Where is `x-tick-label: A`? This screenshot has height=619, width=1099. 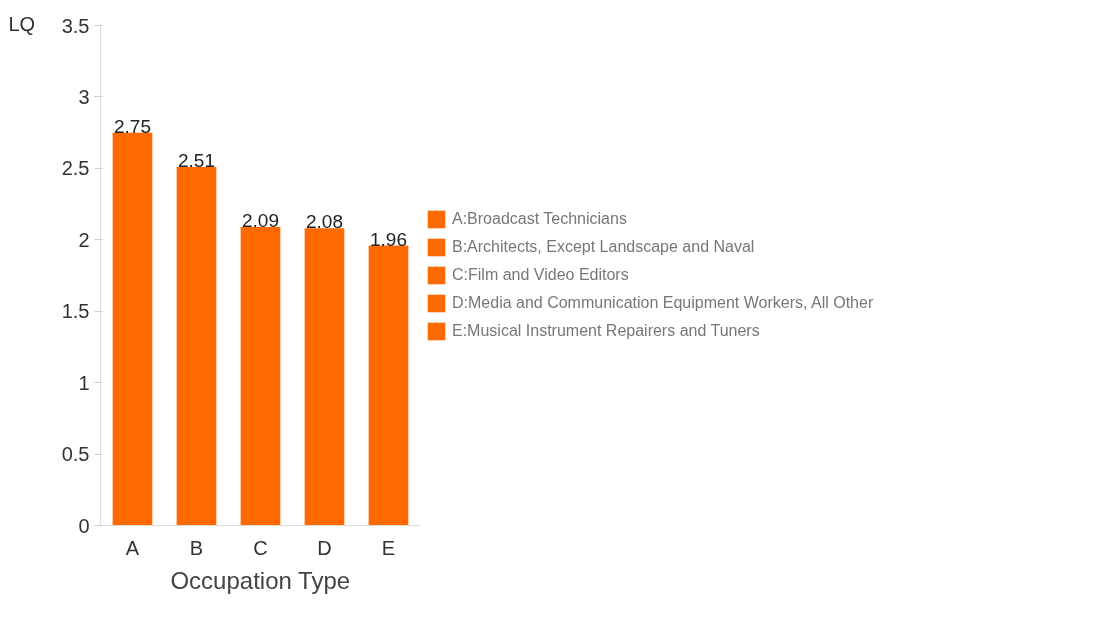
x-tick-label: A is located at coordinates (132, 547).